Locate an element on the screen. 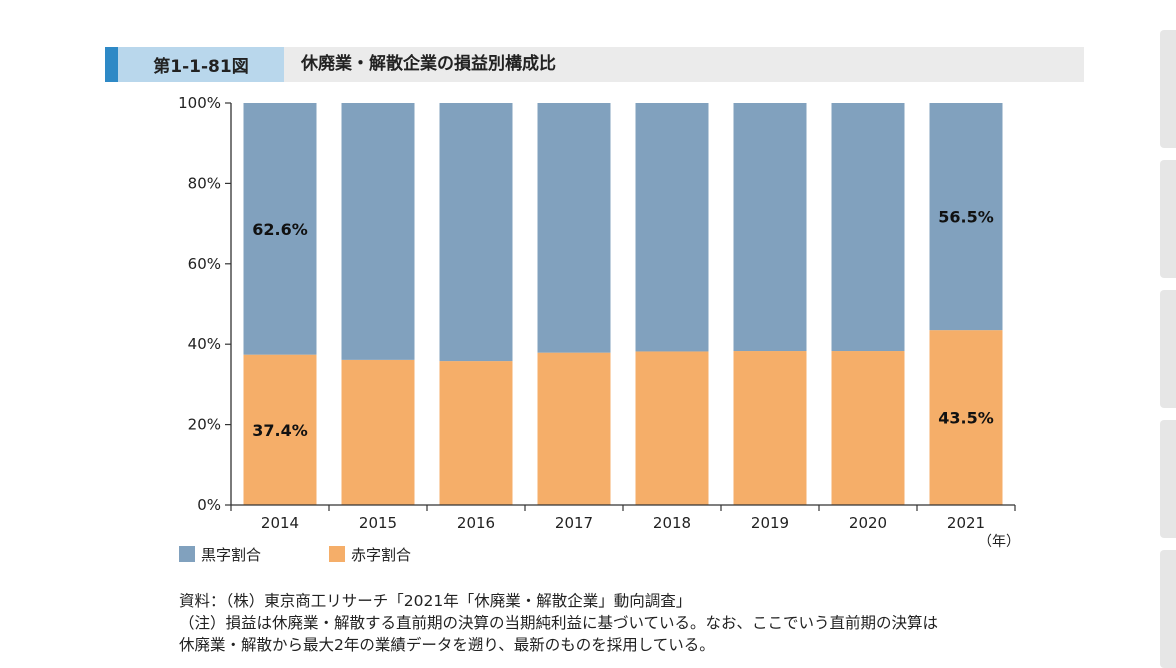 This screenshot has height=668, width=1176. y-tick-label-20: 20% is located at coordinates (204, 425).